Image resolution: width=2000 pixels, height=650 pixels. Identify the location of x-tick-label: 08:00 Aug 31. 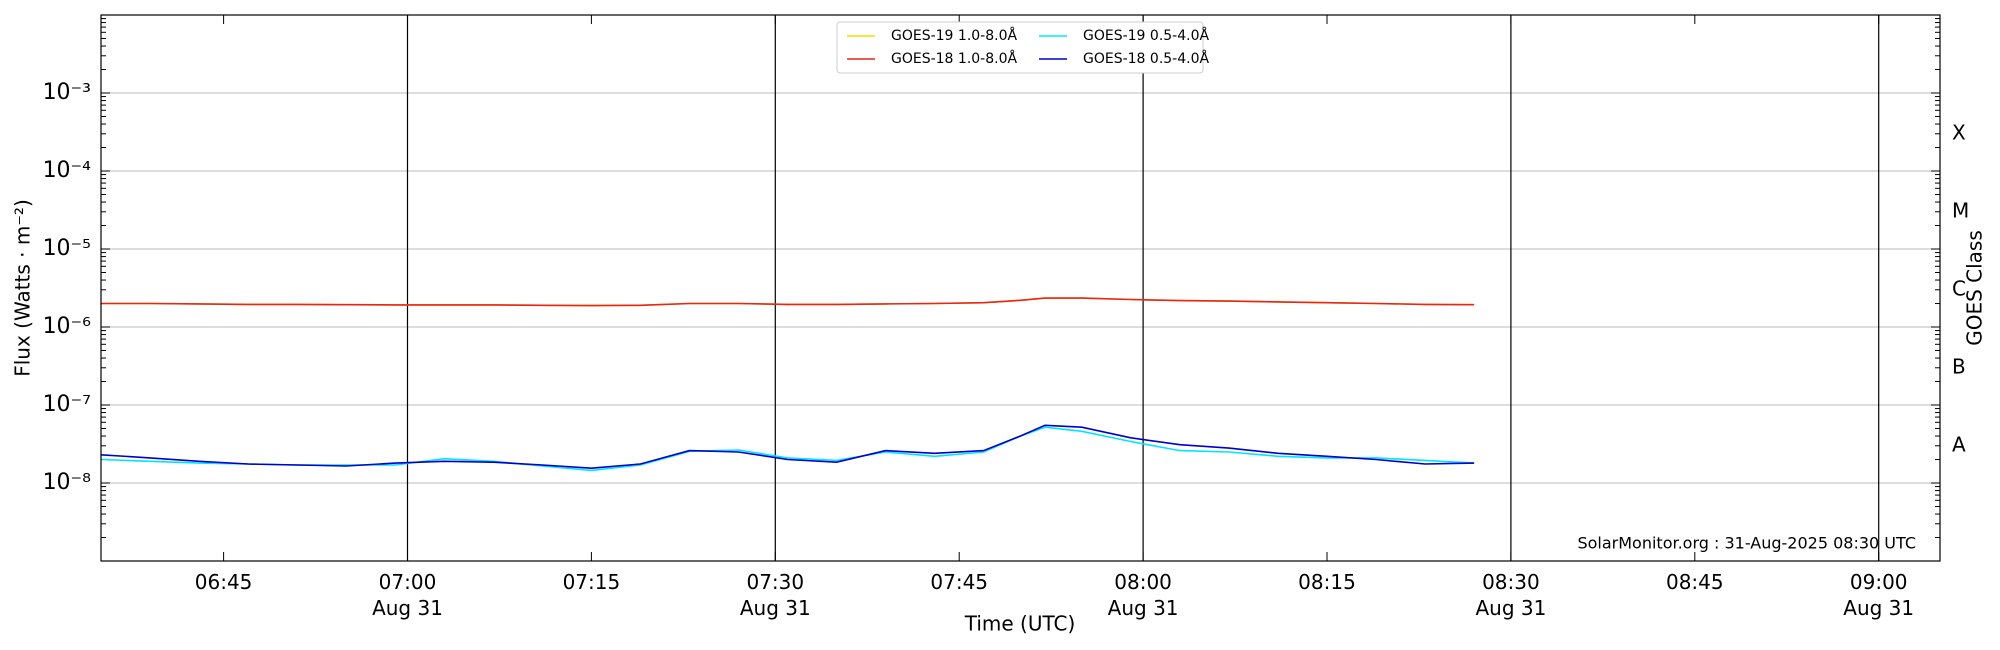
(1143, 595).